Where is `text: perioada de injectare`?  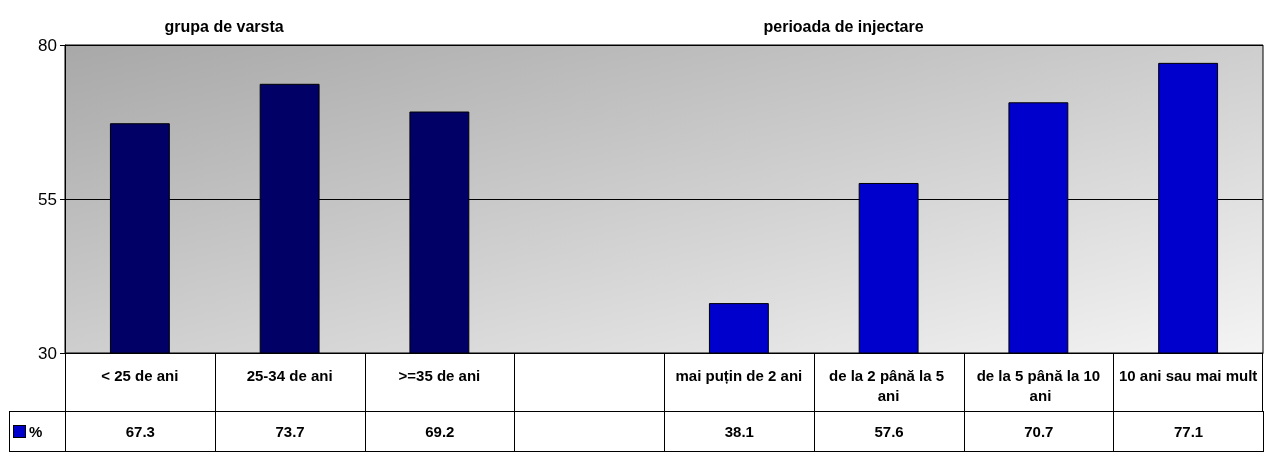 text: perioada de injectare is located at coordinates (843, 26).